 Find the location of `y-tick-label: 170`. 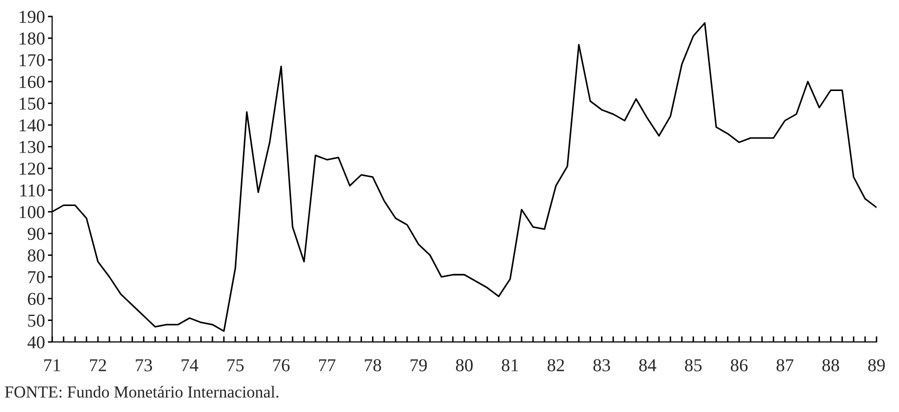

y-tick-label: 170 is located at coordinates (32, 60).